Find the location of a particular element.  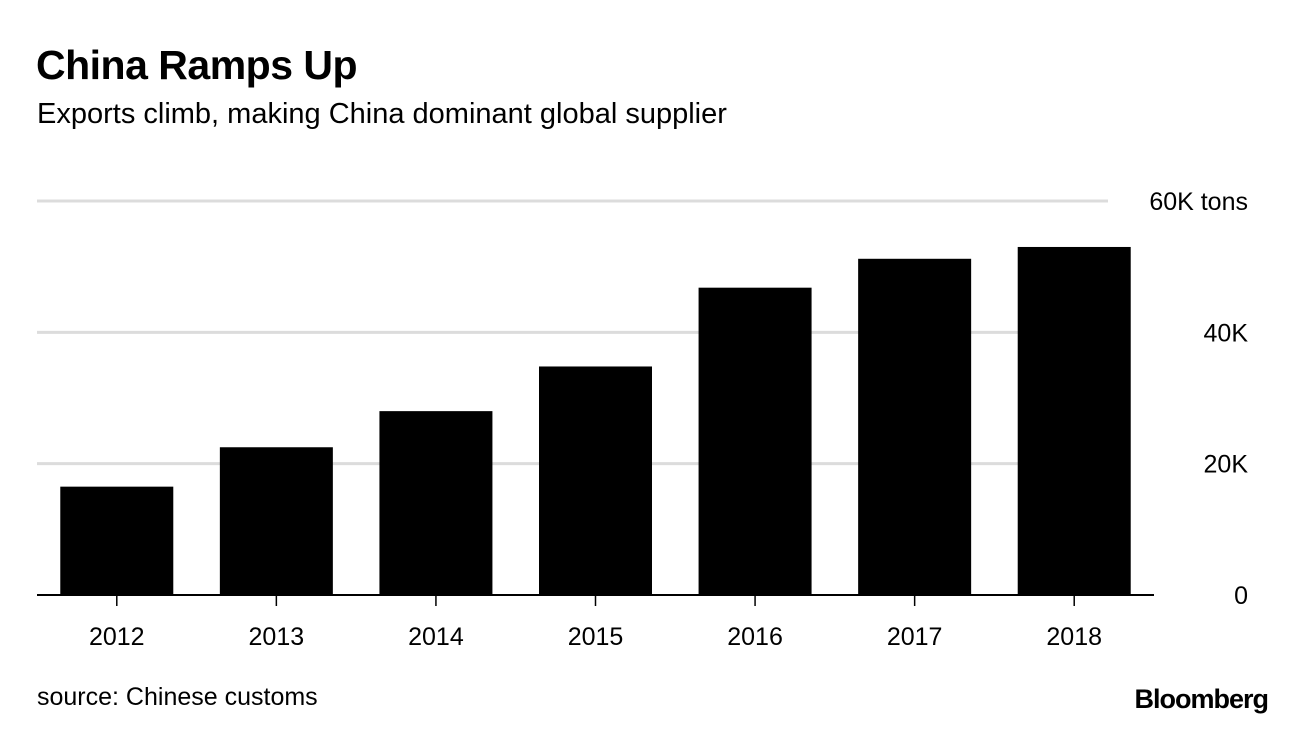

bar-2014 is located at coordinates (436, 503).